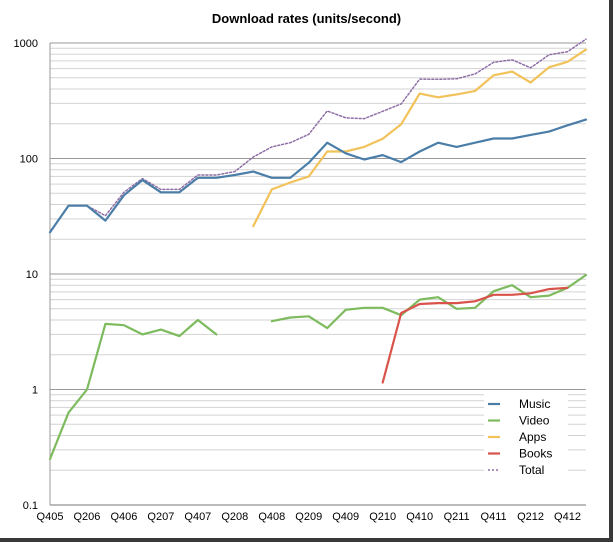  I want to click on legend-label-video: Video, so click(534, 421).